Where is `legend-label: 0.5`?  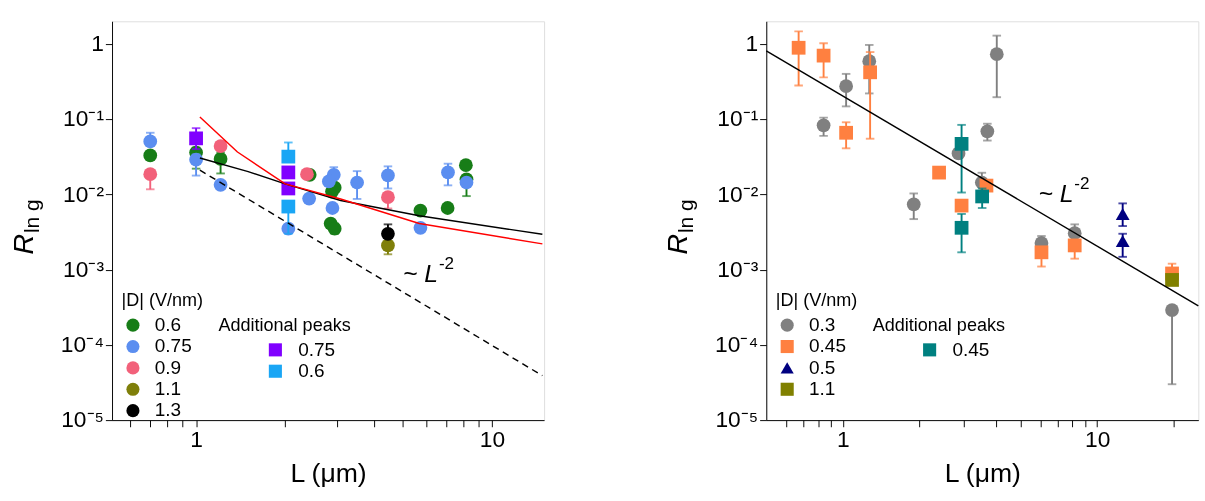 legend-label: 0.5 is located at coordinates (822, 367).